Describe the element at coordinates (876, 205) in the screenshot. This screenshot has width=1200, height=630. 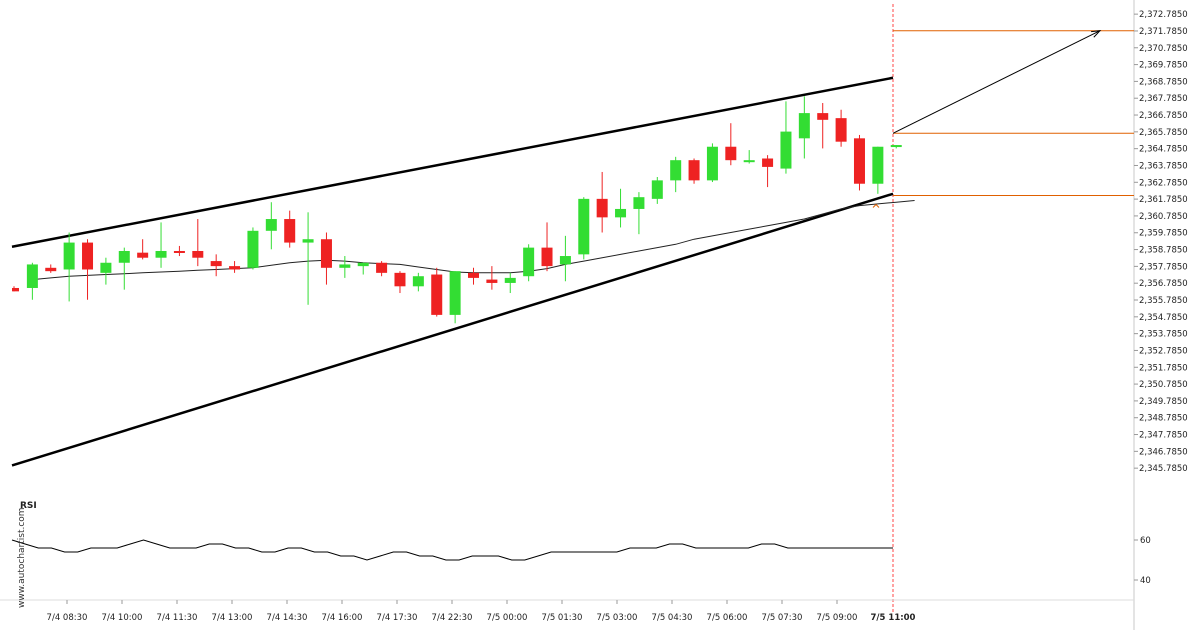
I see `breakout-marker` at that location.